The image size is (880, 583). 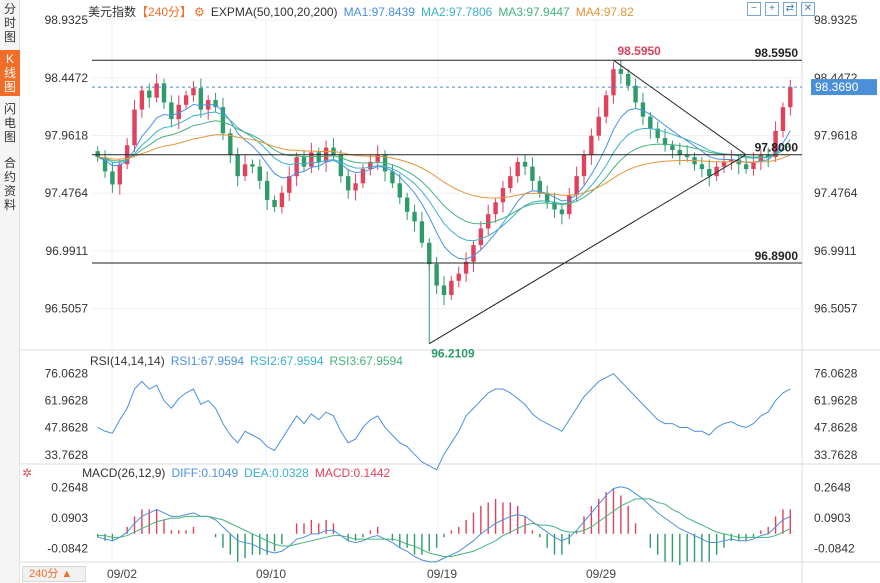 What do you see at coordinates (680, 107) in the screenshot?
I see `triangle-upper-line` at bounding box center [680, 107].